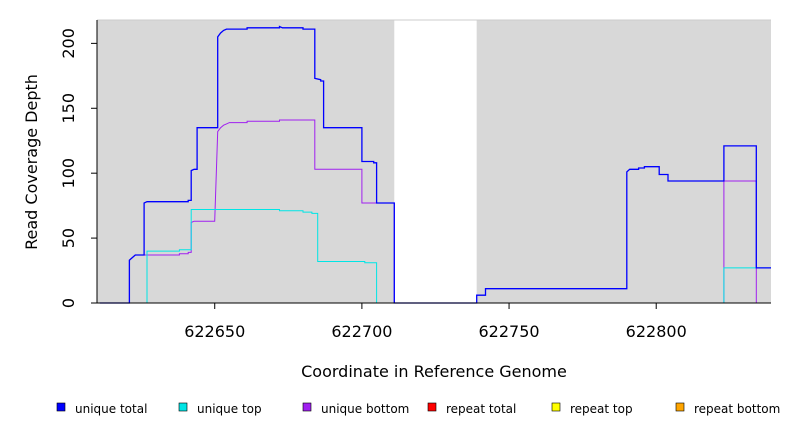  Describe the element at coordinates (183, 407) in the screenshot. I see `legend-swatch-unique-top` at that location.